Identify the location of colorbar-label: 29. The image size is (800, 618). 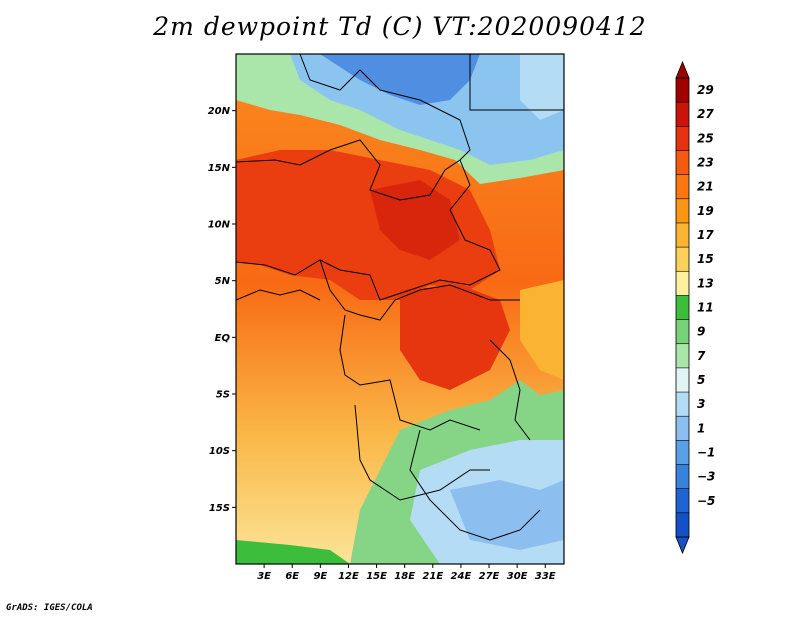
(705, 90).